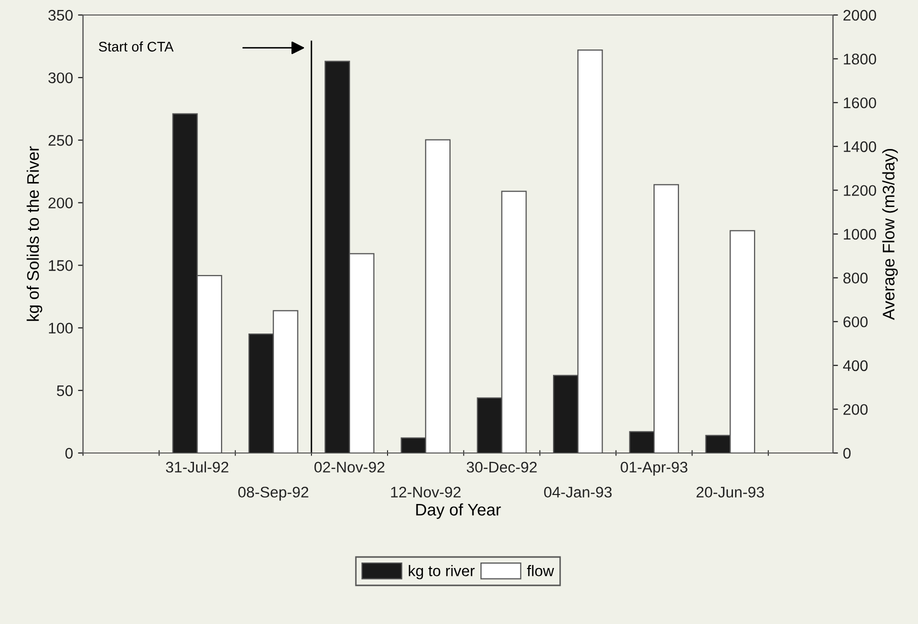 The height and width of the screenshot is (624, 918). I want to click on legend-label: flow, so click(540, 570).